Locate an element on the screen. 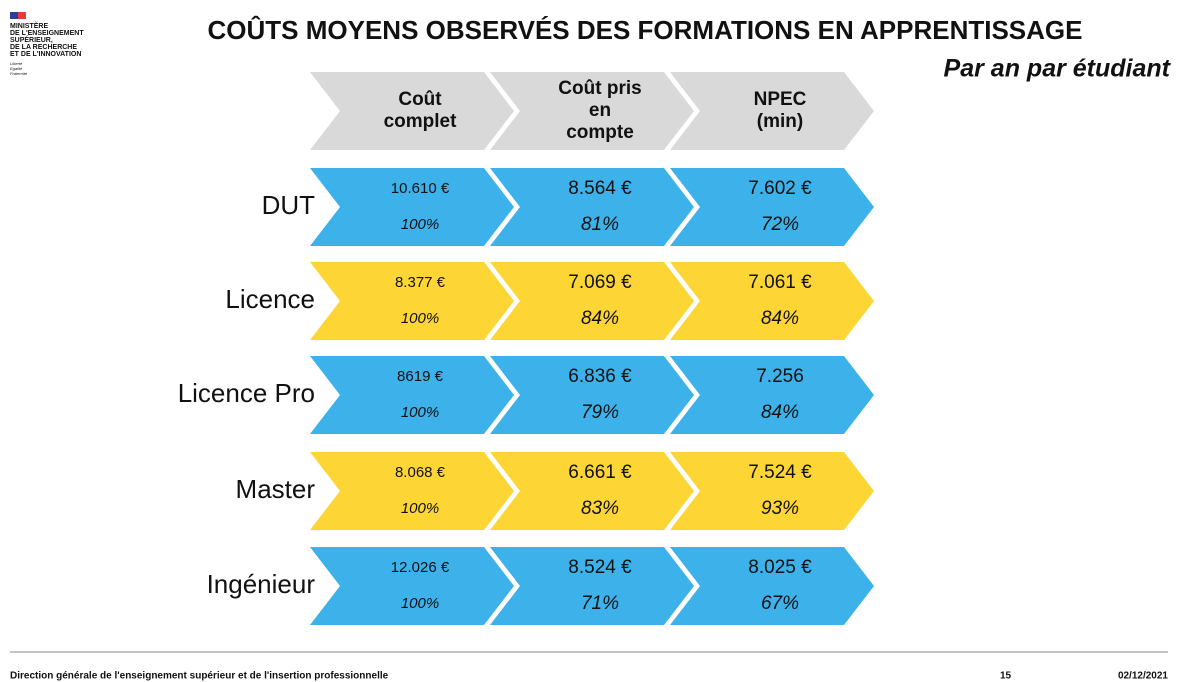  column-header: Coût is located at coordinates (420, 99).